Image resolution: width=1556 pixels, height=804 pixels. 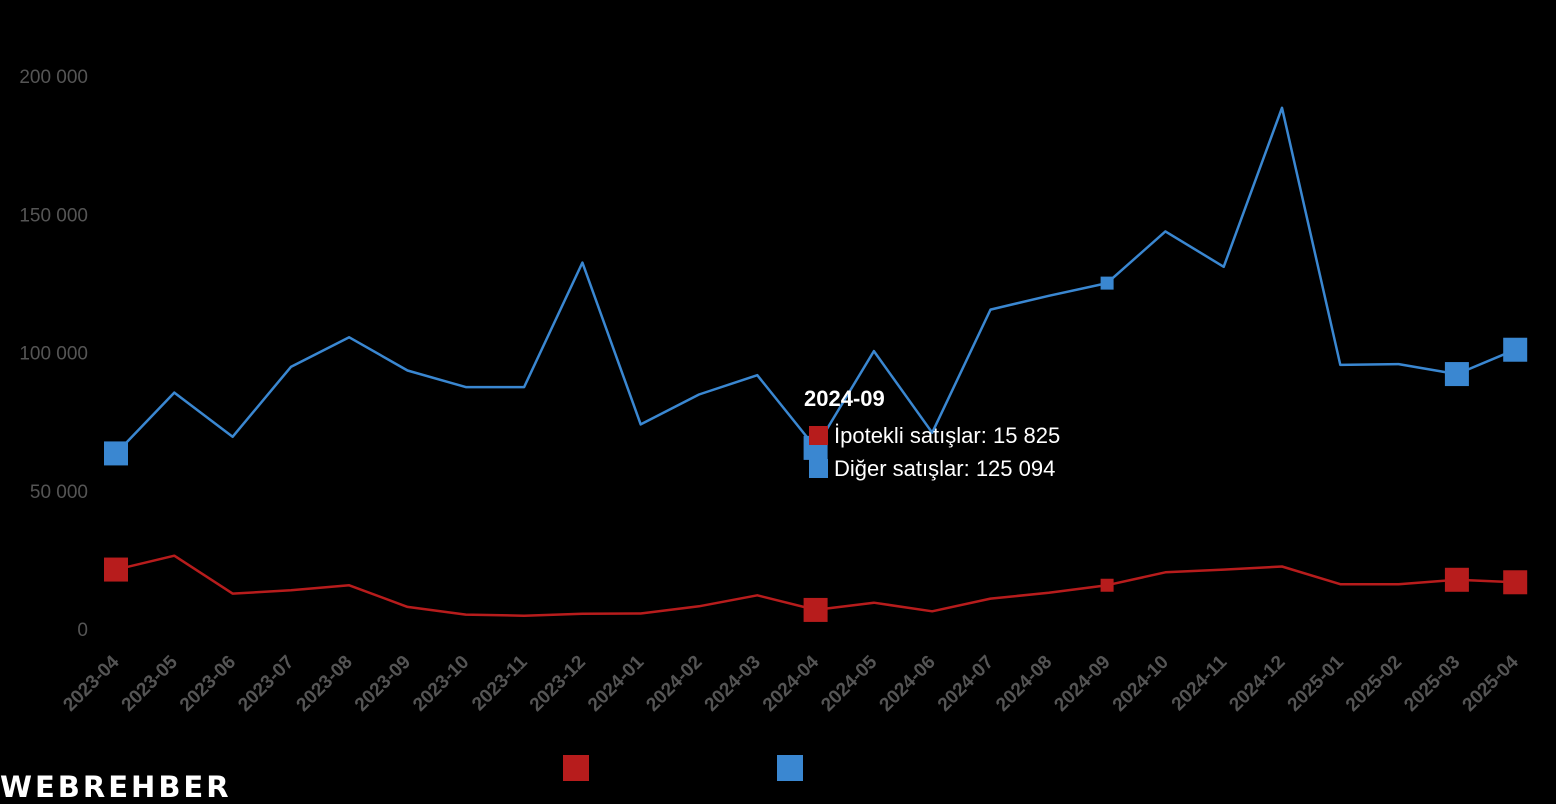 I want to click on y-tick-label: 200 000, so click(x=53, y=77).